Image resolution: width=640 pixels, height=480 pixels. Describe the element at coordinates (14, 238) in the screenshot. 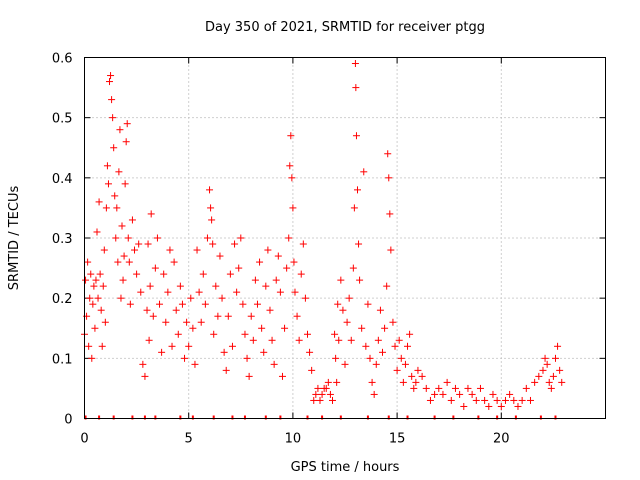

I see `y-axis-label: SRMTID / TECUs` at that location.